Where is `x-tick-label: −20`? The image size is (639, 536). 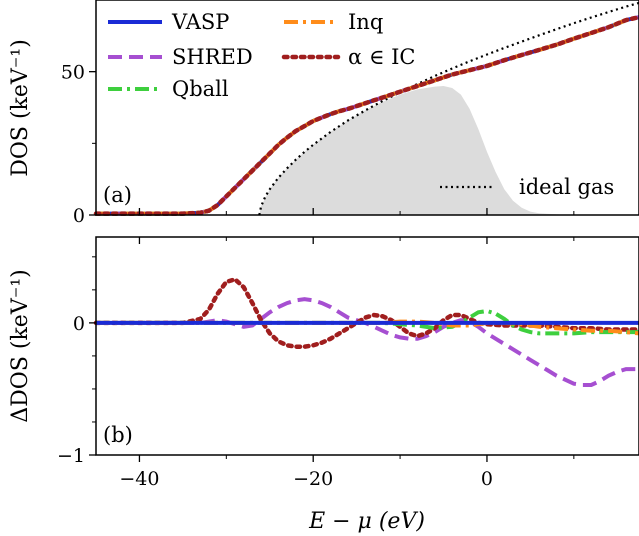
x-tick-label: −20 is located at coordinates (313, 479).